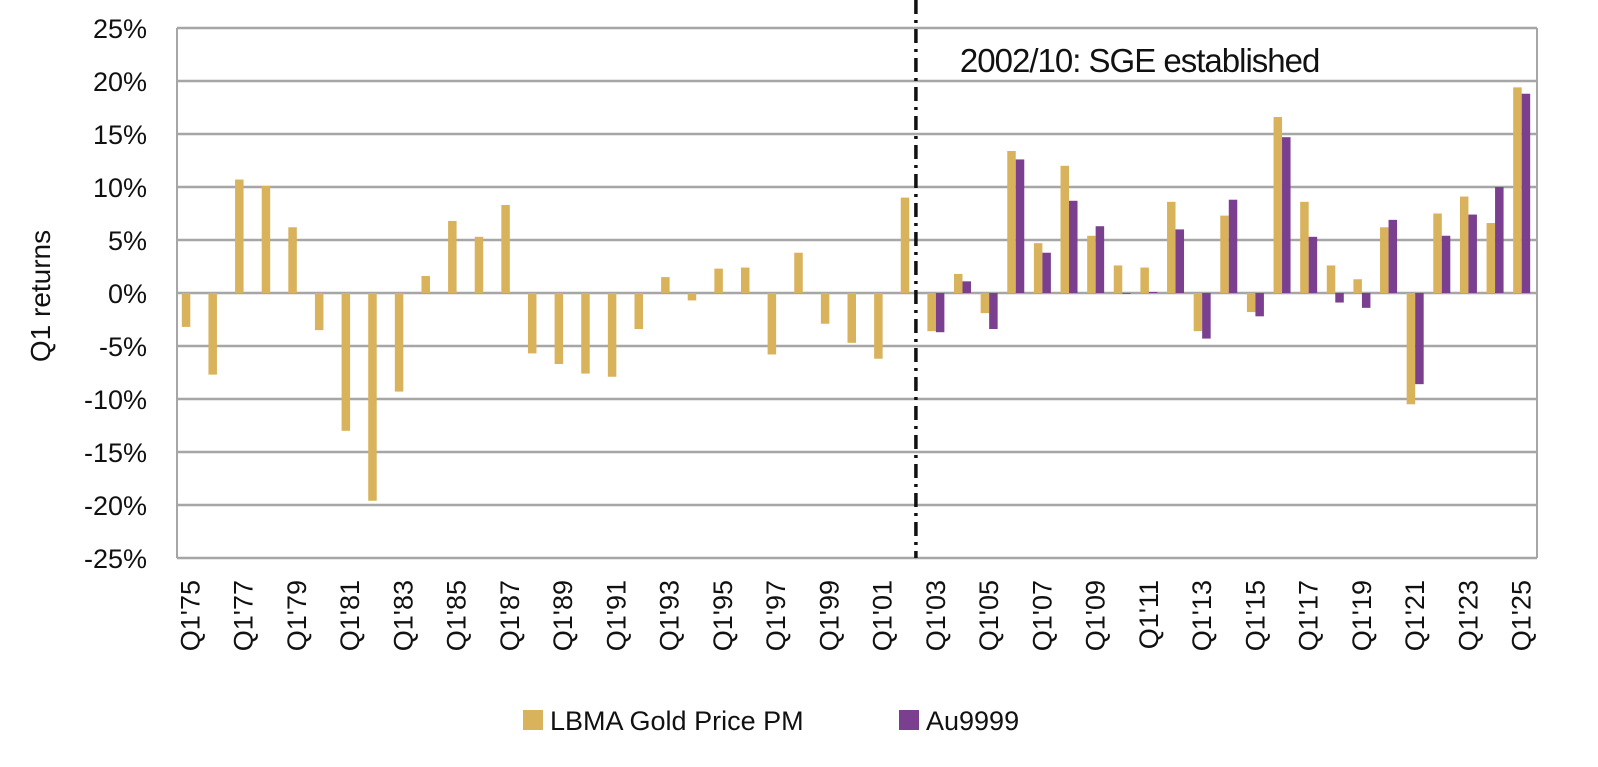 This screenshot has width=1598, height=767. What do you see at coordinates (40, 296) in the screenshot?
I see `y-axis-title: Q1 returns` at bounding box center [40, 296].